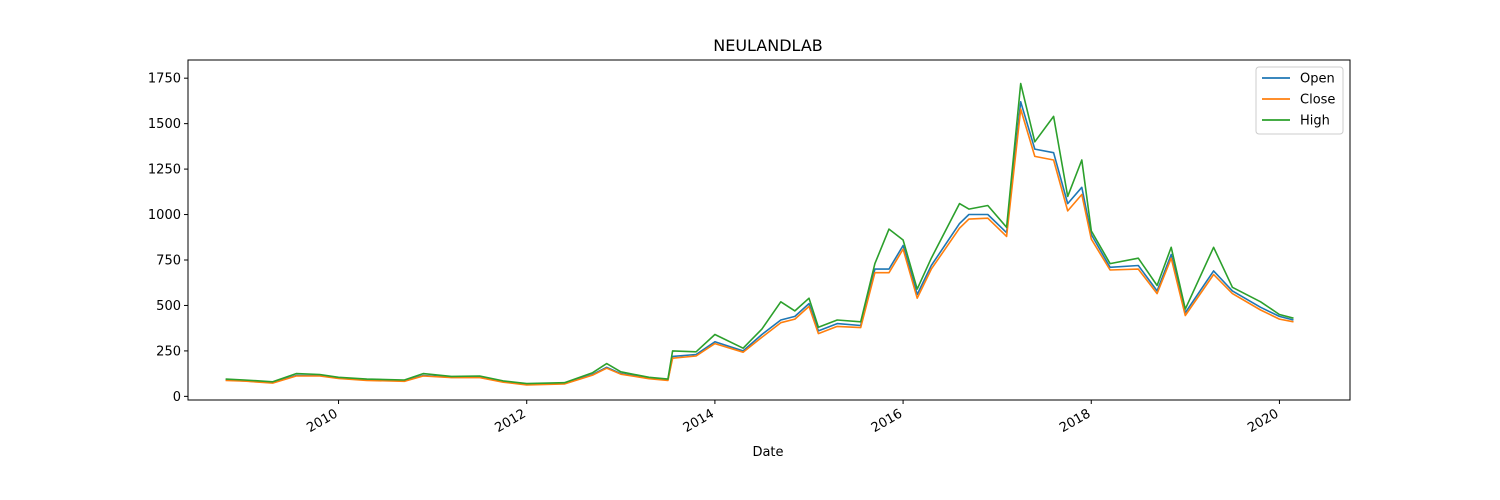 The width and height of the screenshot is (1500, 500). I want to click on y-tick-label: 0, so click(177, 397).